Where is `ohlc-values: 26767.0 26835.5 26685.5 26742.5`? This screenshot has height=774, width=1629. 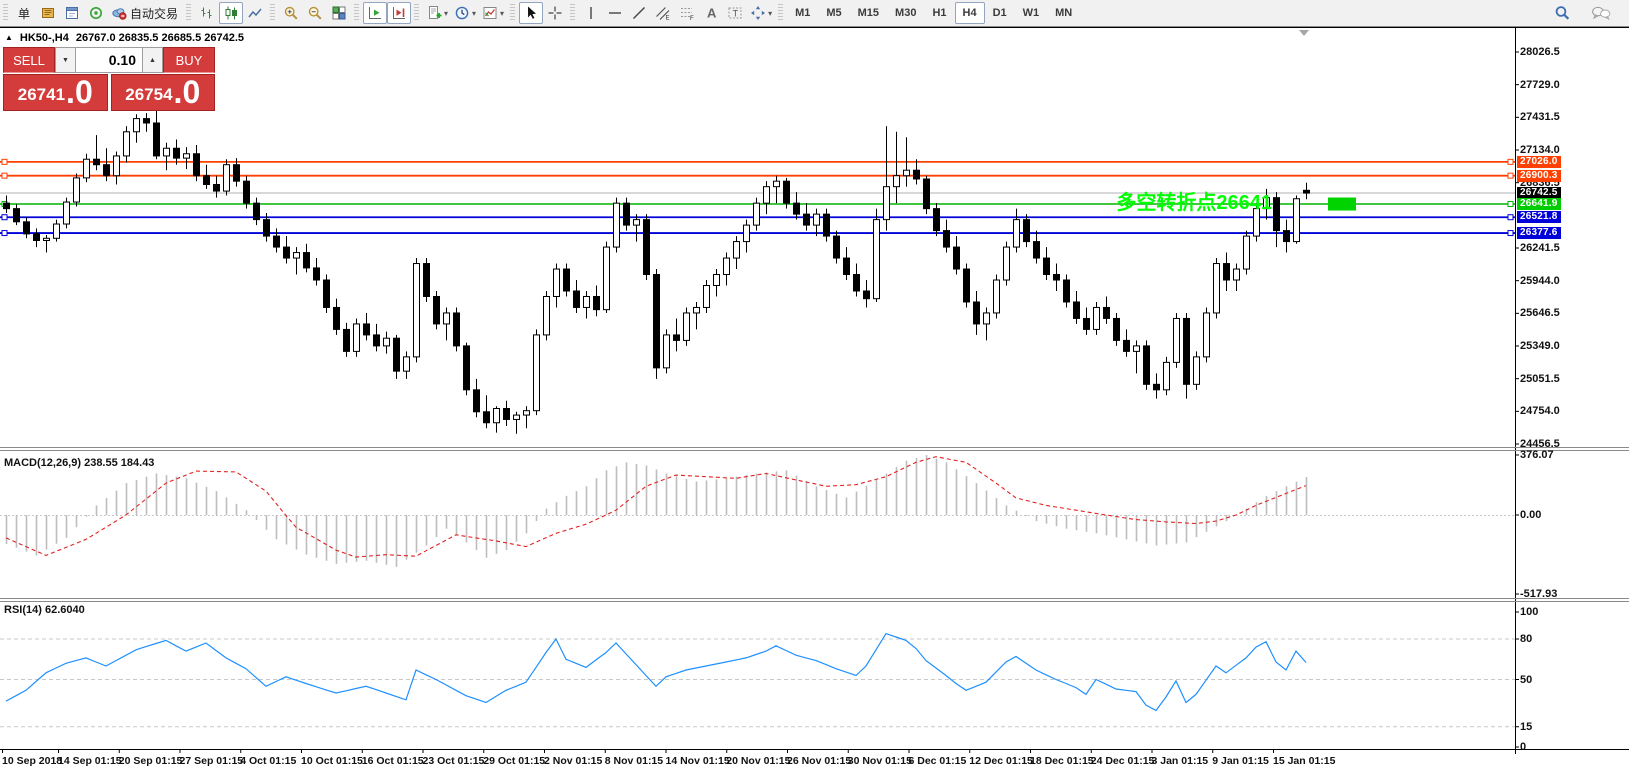 ohlc-values: 26767.0 26835.5 26685.5 26742.5 is located at coordinates (160, 38).